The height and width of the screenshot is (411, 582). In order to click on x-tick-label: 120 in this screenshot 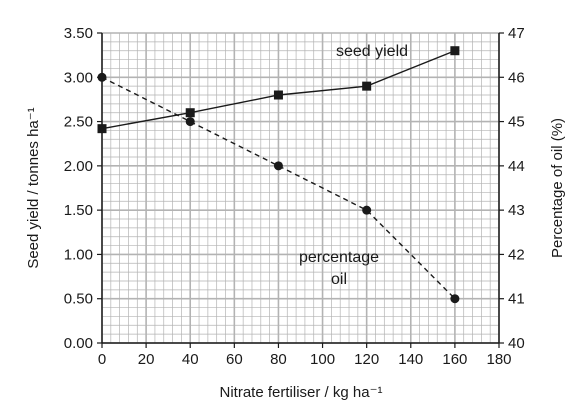, I will do `click(366, 359)`.